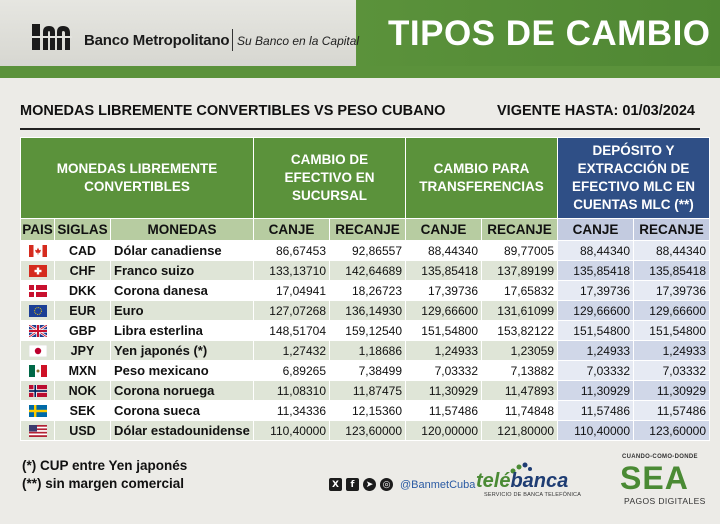 The height and width of the screenshot is (524, 720). What do you see at coordinates (182, 270) in the screenshot?
I see `currency-name: Franco suizo` at bounding box center [182, 270].